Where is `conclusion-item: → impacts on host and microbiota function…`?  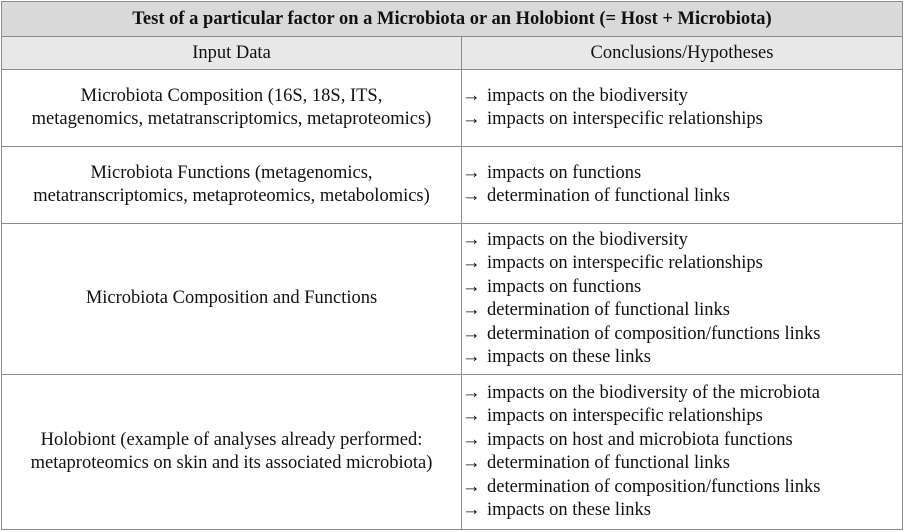
conclusion-item: → impacts on host and microbiota function… is located at coordinates (682, 441).